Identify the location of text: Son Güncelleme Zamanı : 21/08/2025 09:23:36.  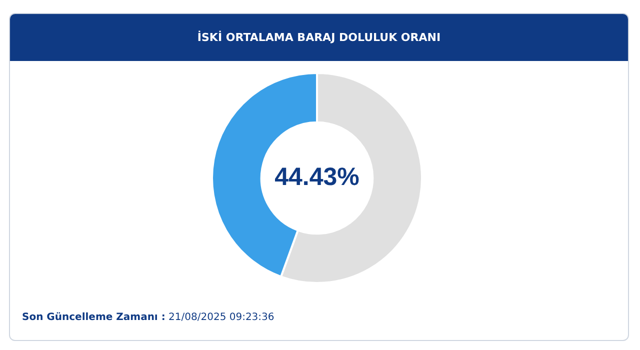
(148, 317).